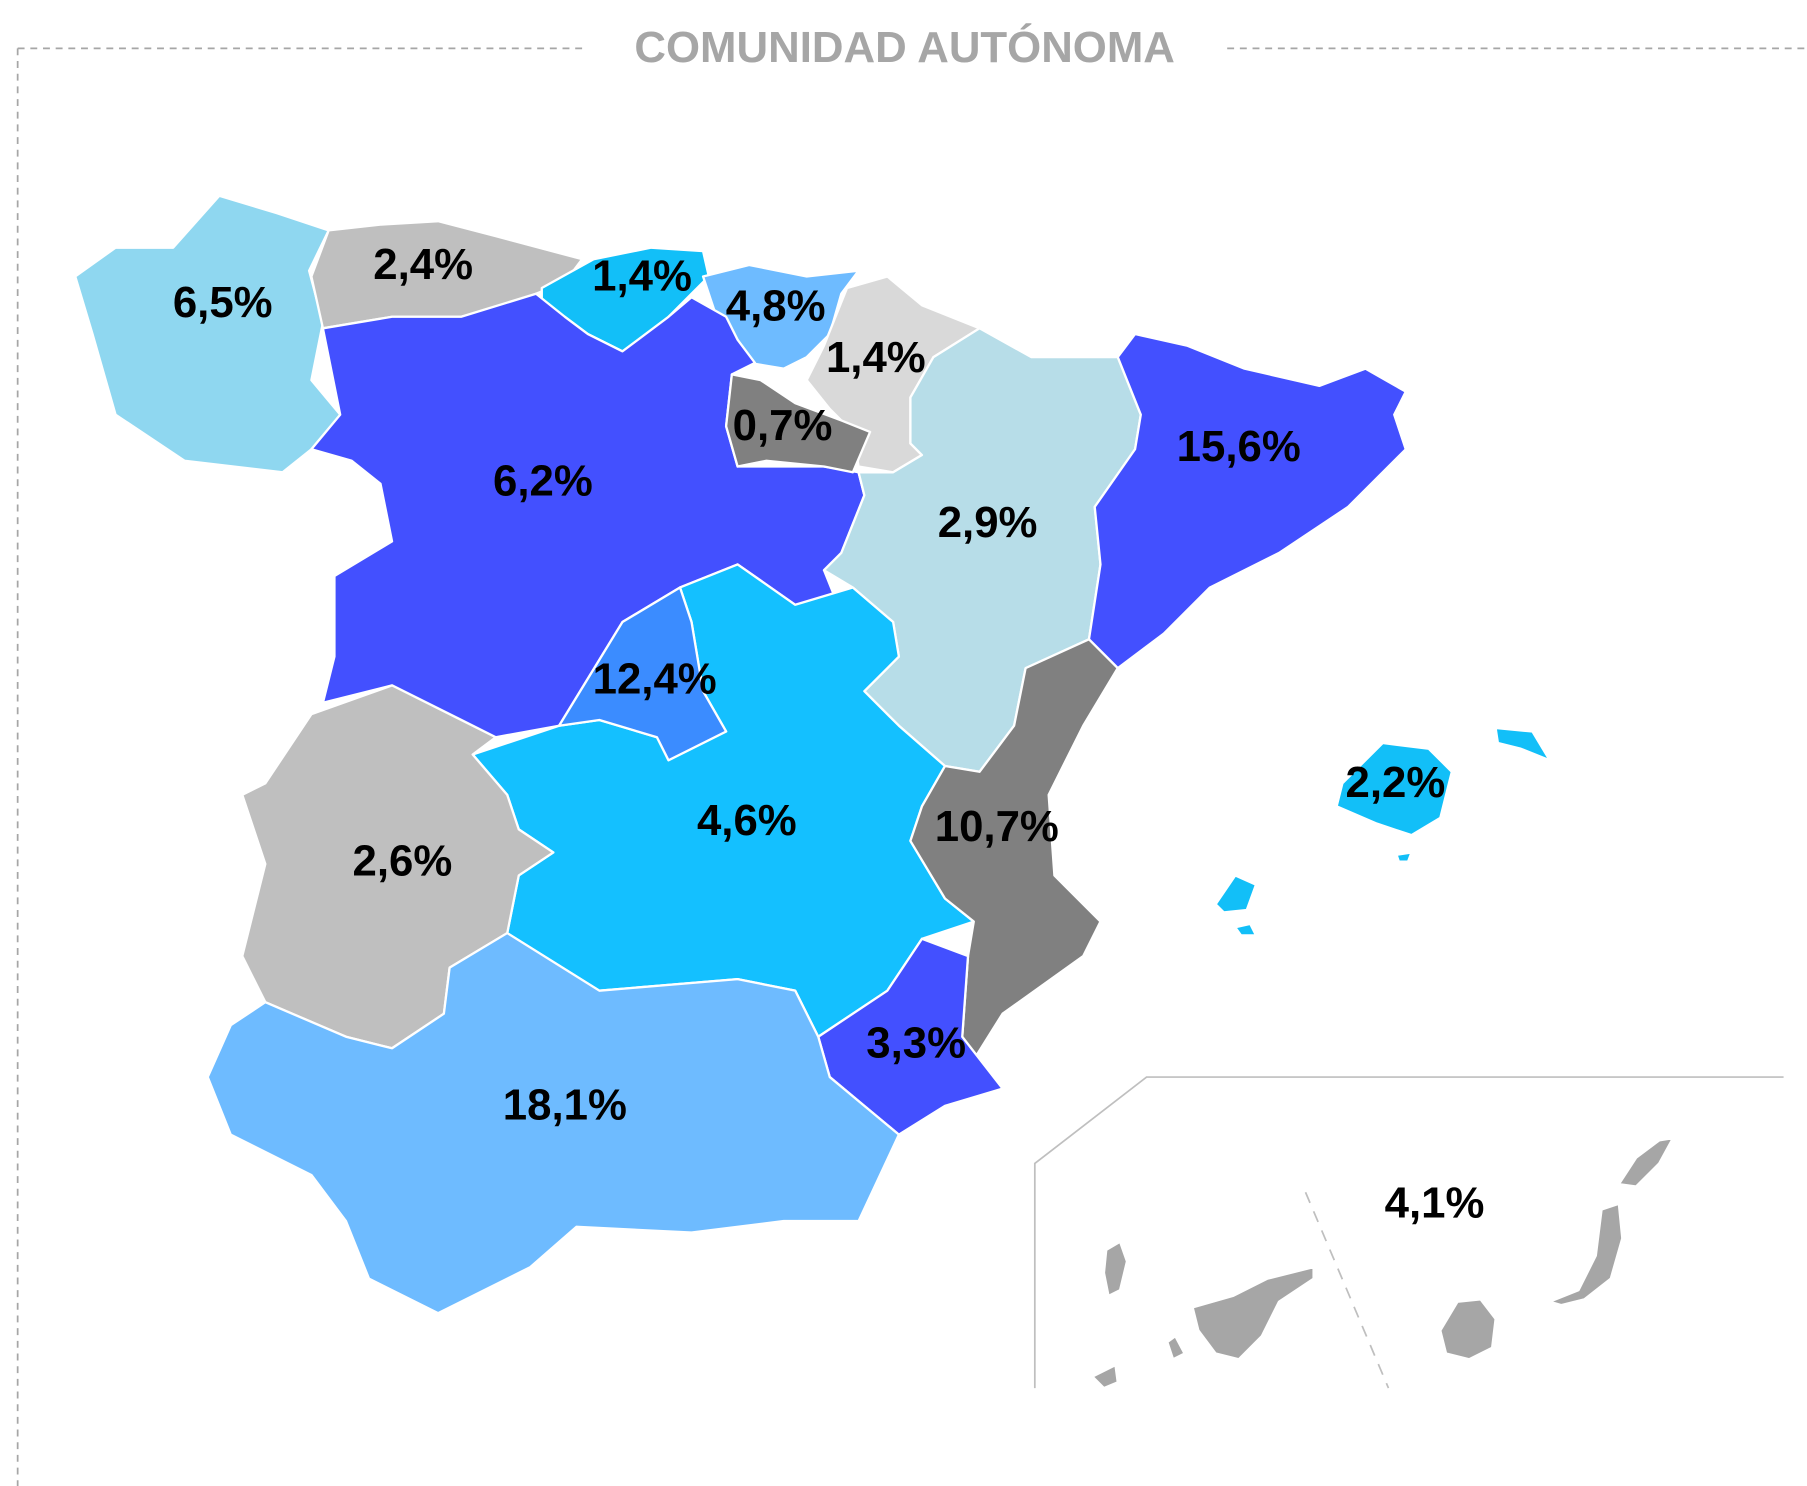 This screenshot has height=1486, width=1807. What do you see at coordinates (1239, 446) in the screenshot?
I see `region-label: 15,6%` at bounding box center [1239, 446].